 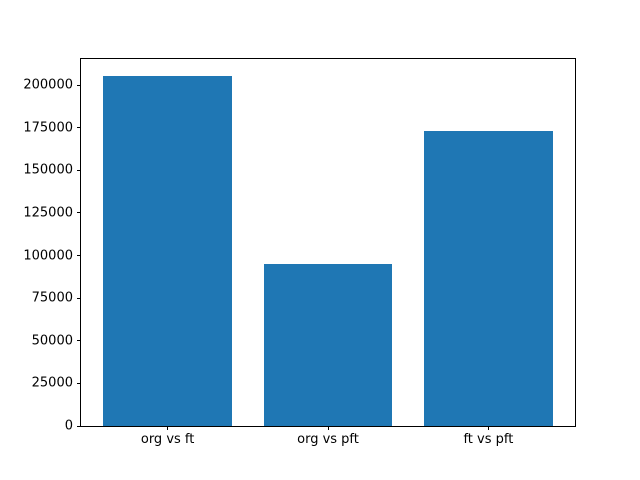 What do you see at coordinates (52, 383) in the screenshot?
I see `y-tick-label: 25000` at bounding box center [52, 383].